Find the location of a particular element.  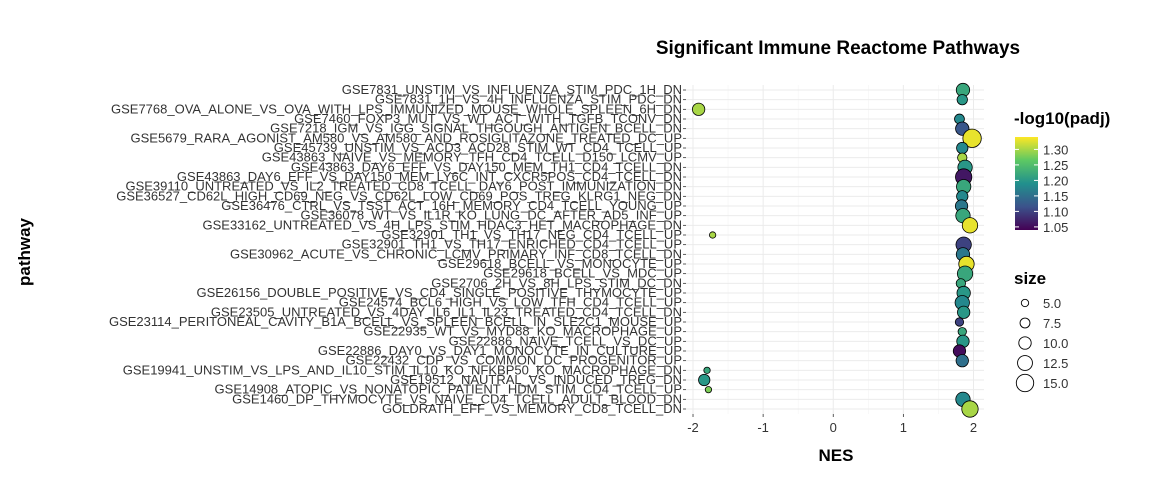

size-legend: size 5.0 7.5 10.0 12.5 15.0 is located at coordinates (1041, 331).